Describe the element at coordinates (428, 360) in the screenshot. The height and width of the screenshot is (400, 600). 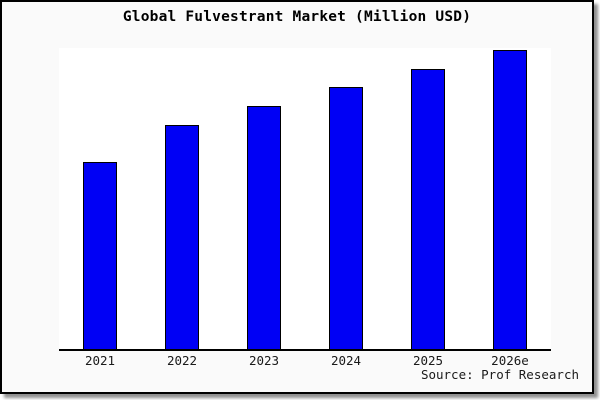
I see `x-tick-label-2025: 2025` at that location.